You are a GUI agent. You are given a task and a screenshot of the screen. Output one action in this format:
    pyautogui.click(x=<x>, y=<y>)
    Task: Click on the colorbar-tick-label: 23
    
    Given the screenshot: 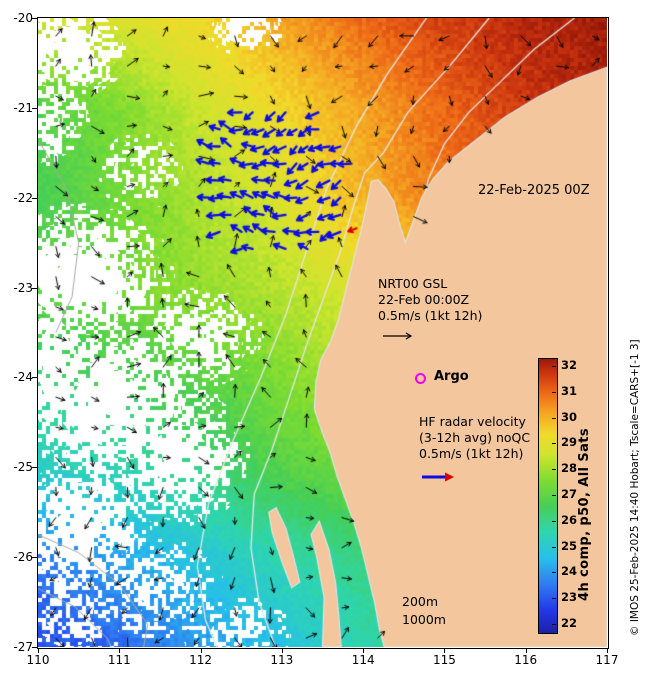 What is the action you would take?
    pyautogui.click(x=569, y=597)
    